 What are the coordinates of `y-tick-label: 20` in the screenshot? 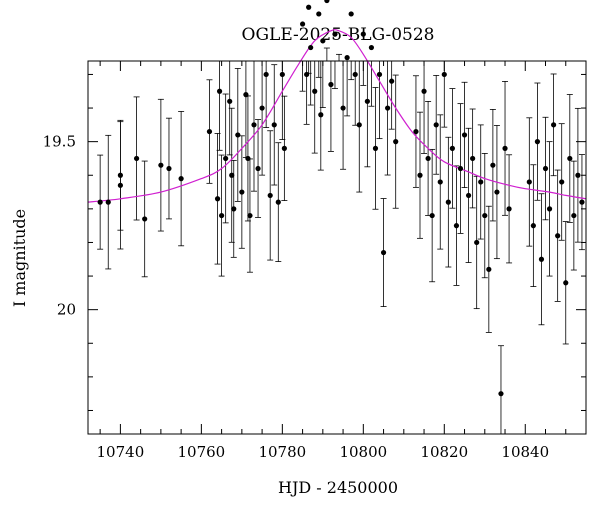 It's located at (66, 310).